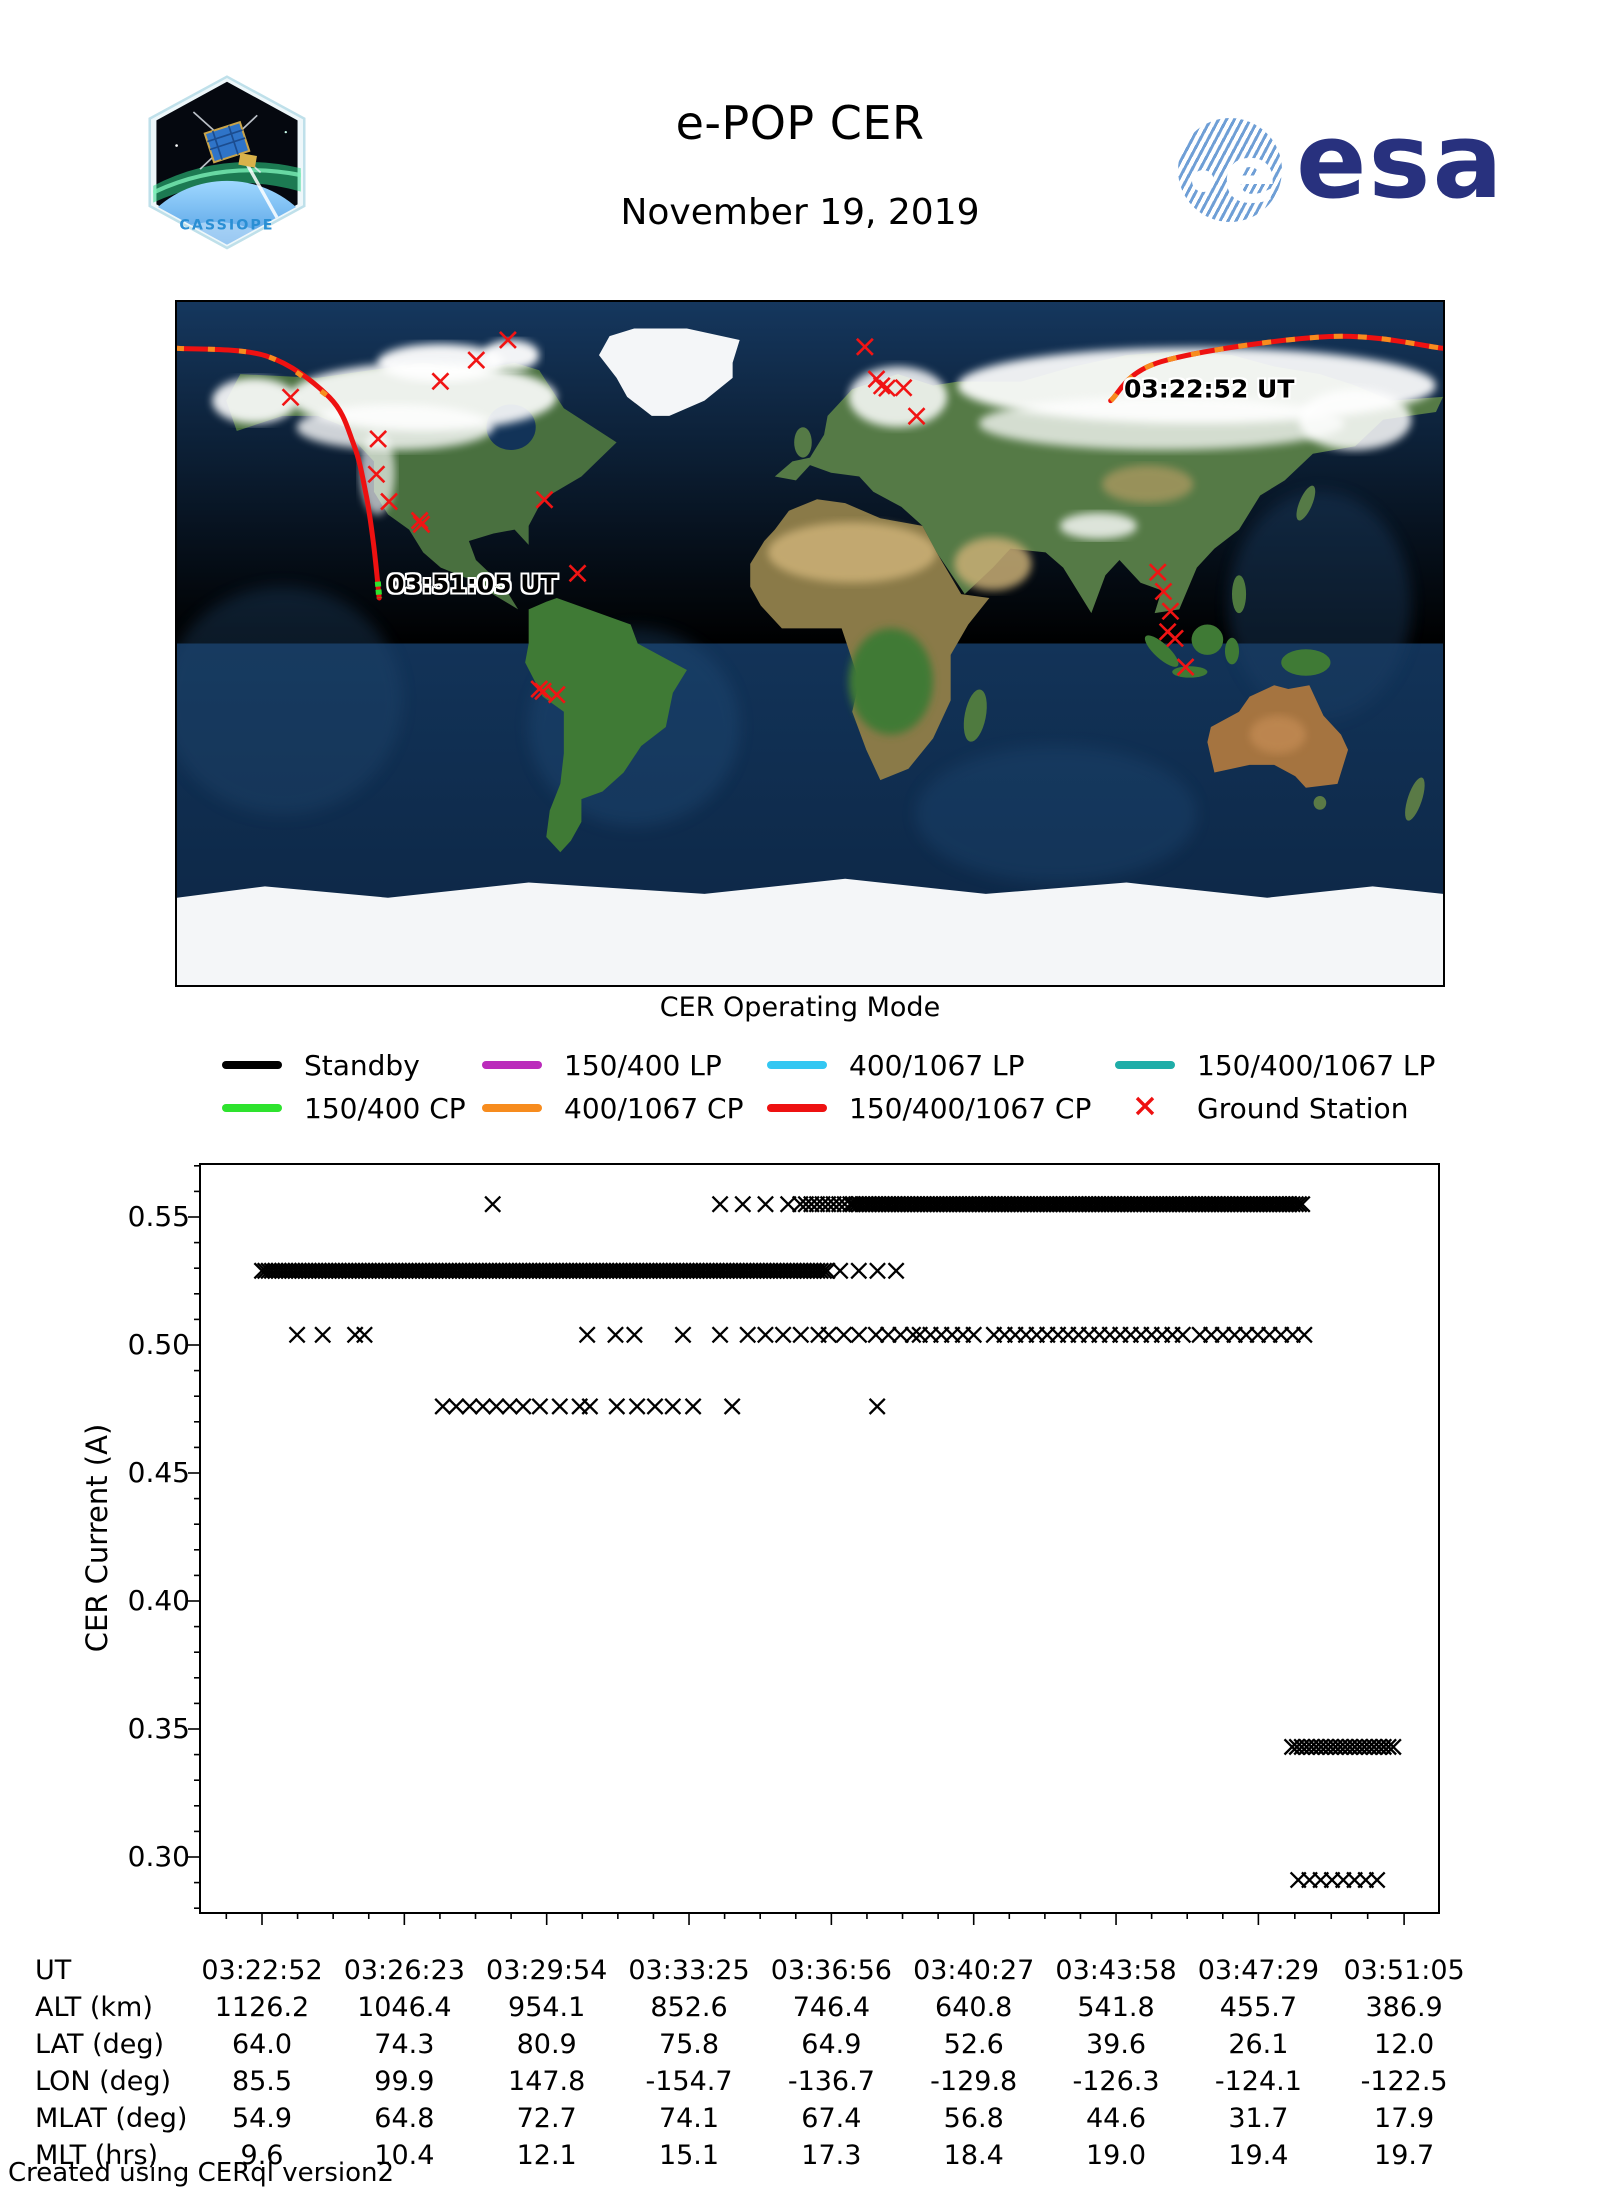 The image size is (1600, 2200). What do you see at coordinates (970, 1108) in the screenshot?
I see `legend-label: 150/400/1067 CP` at bounding box center [970, 1108].